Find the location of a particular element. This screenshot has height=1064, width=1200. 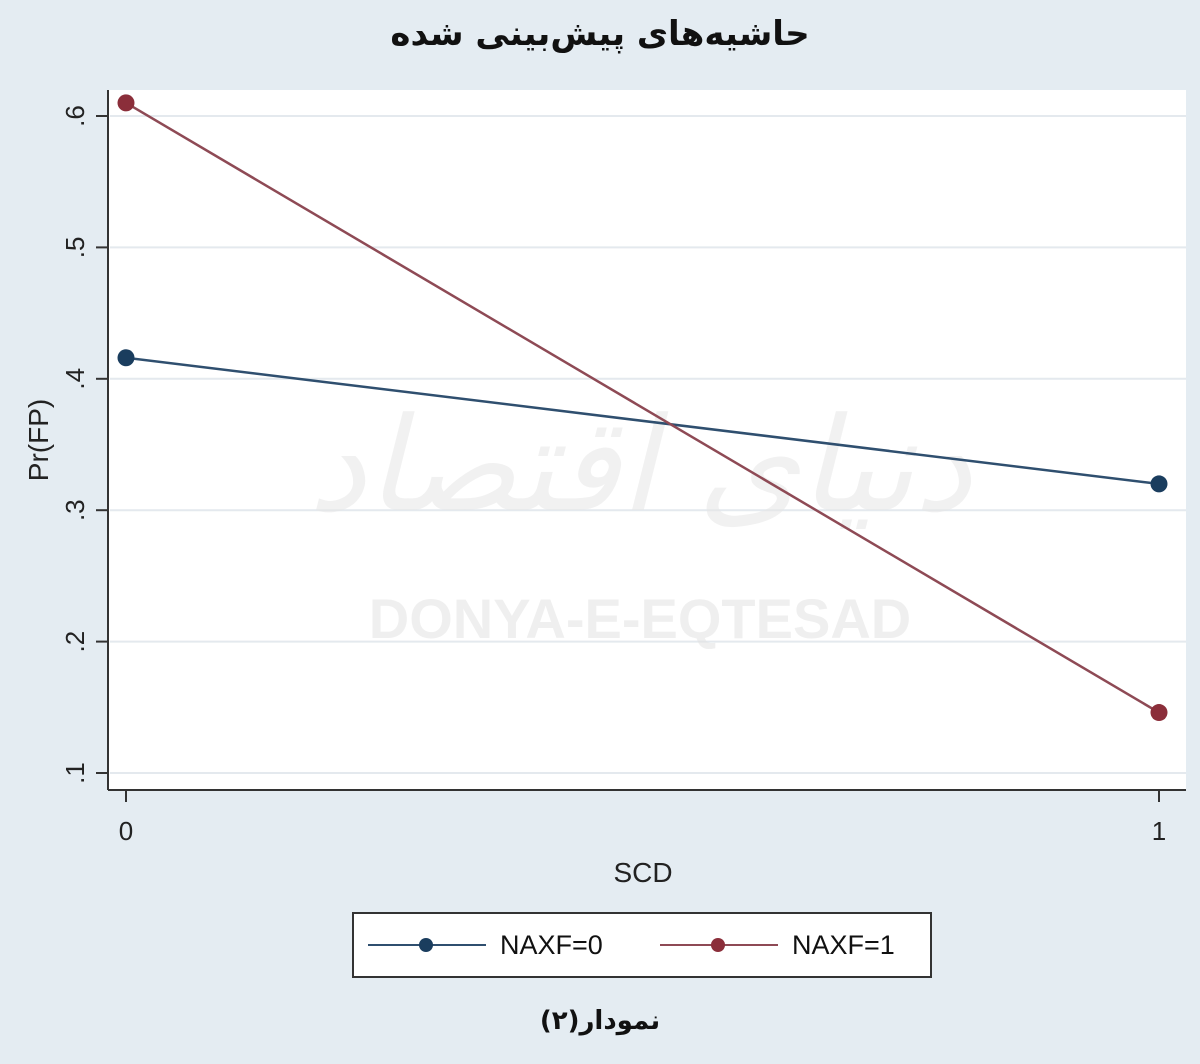

legend-key-naxf1 is located at coordinates (719, 945).